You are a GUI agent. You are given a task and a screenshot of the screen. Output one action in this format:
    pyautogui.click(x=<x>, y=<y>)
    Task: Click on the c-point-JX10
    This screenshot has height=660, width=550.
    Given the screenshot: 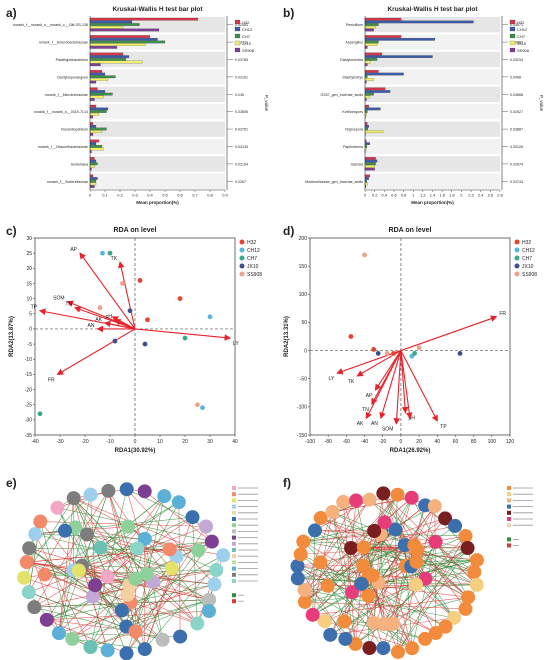 What is the action you would take?
    pyautogui.click(x=115, y=341)
    